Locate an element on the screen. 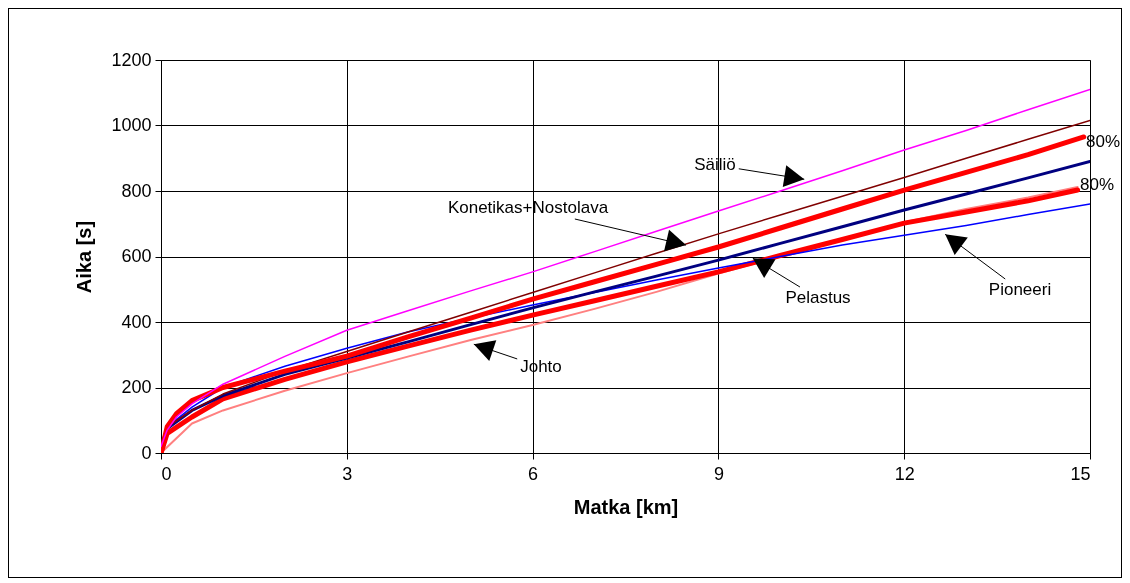  annotation: Pioneeri is located at coordinates (1020, 289).